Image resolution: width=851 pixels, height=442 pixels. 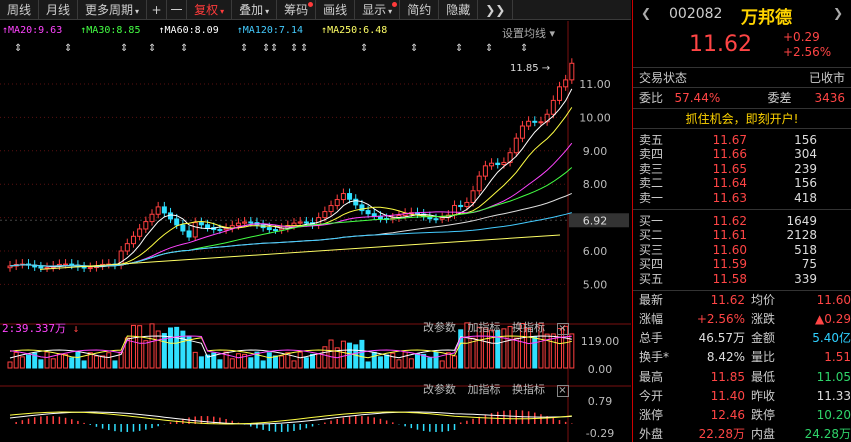 I want to click on toolbar-button-8: 画线, so click(x=336, y=10).